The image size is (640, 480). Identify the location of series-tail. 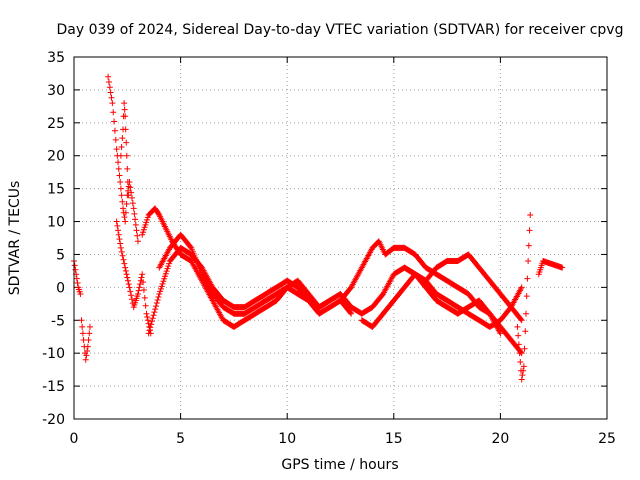
(524, 297).